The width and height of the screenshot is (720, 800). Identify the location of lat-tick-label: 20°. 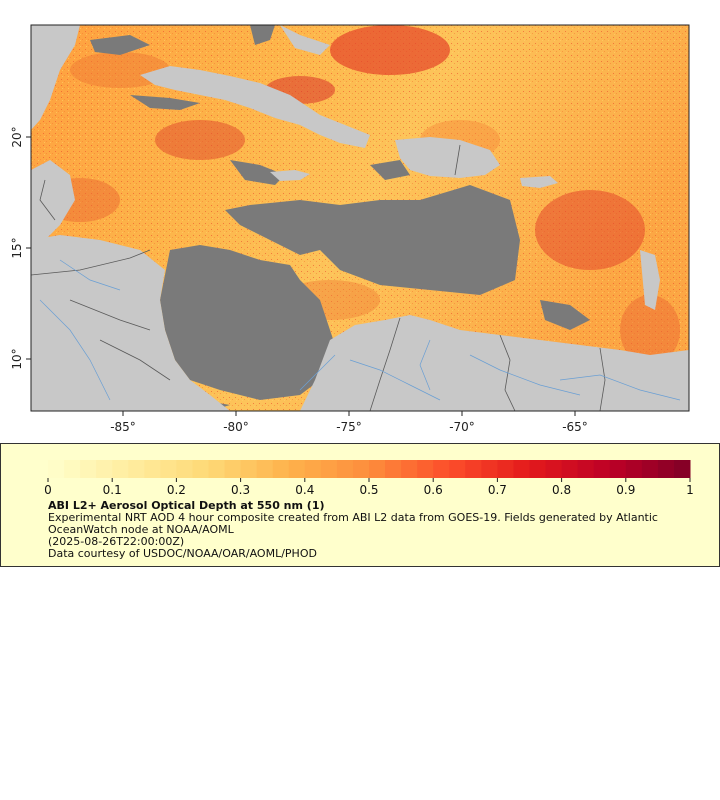
(17, 136).